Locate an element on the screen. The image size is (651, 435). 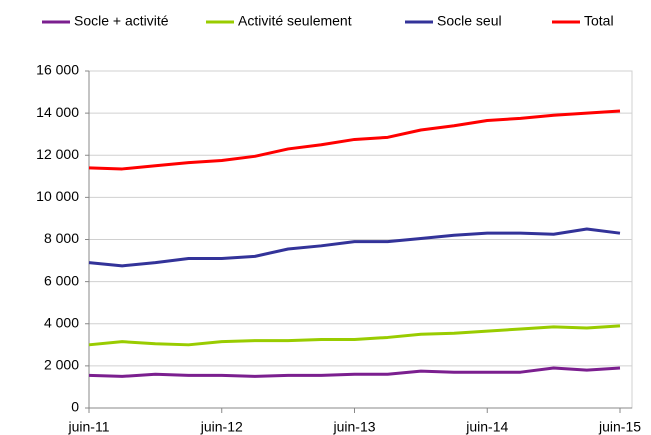
y-tick-label: 14 000 is located at coordinates (57, 112).